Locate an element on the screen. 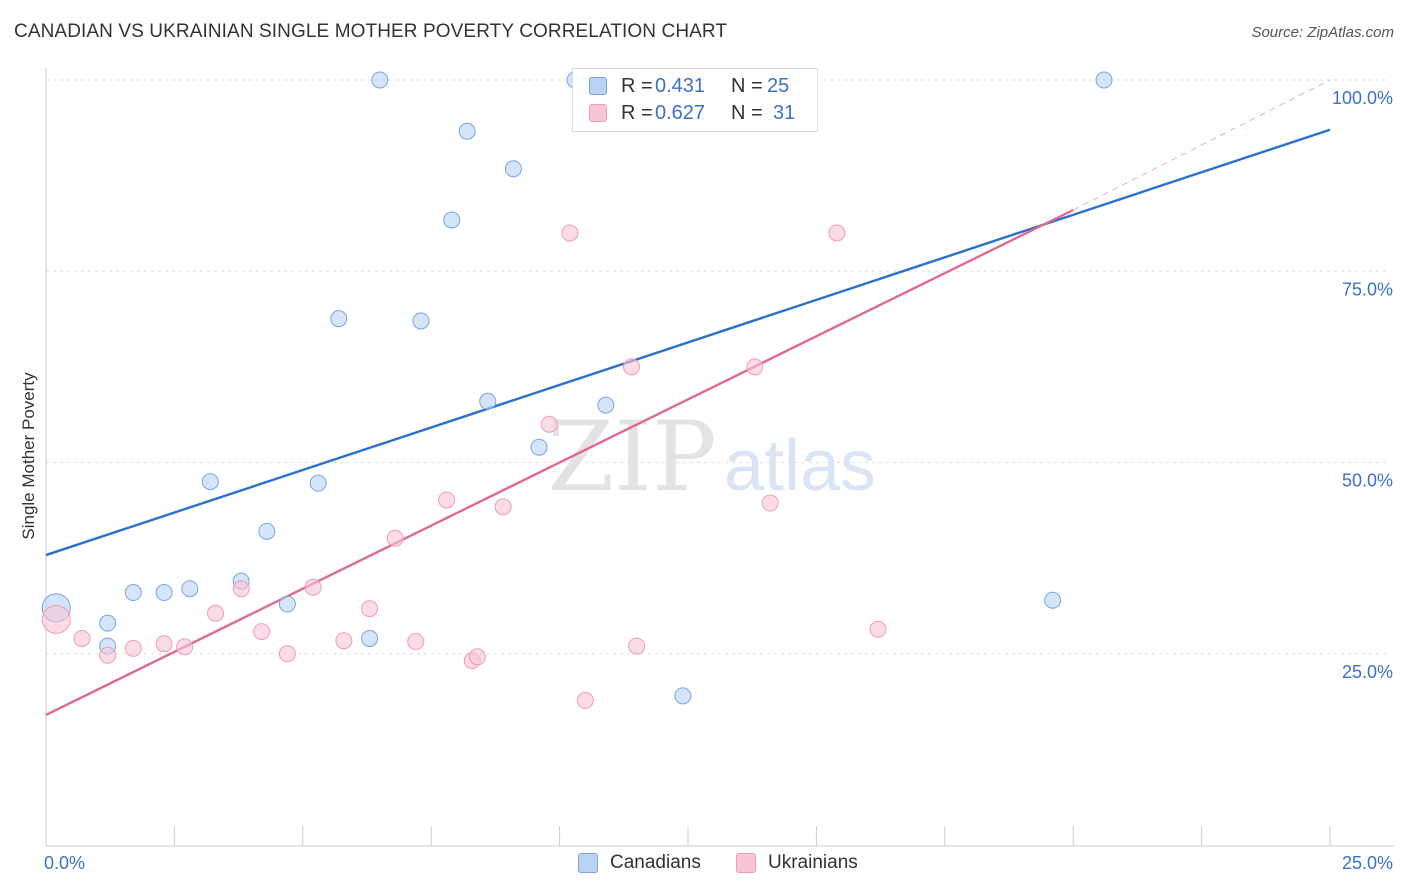 The image size is (1406, 892). ukrainians-trend-extension is located at coordinates (1201, 145).